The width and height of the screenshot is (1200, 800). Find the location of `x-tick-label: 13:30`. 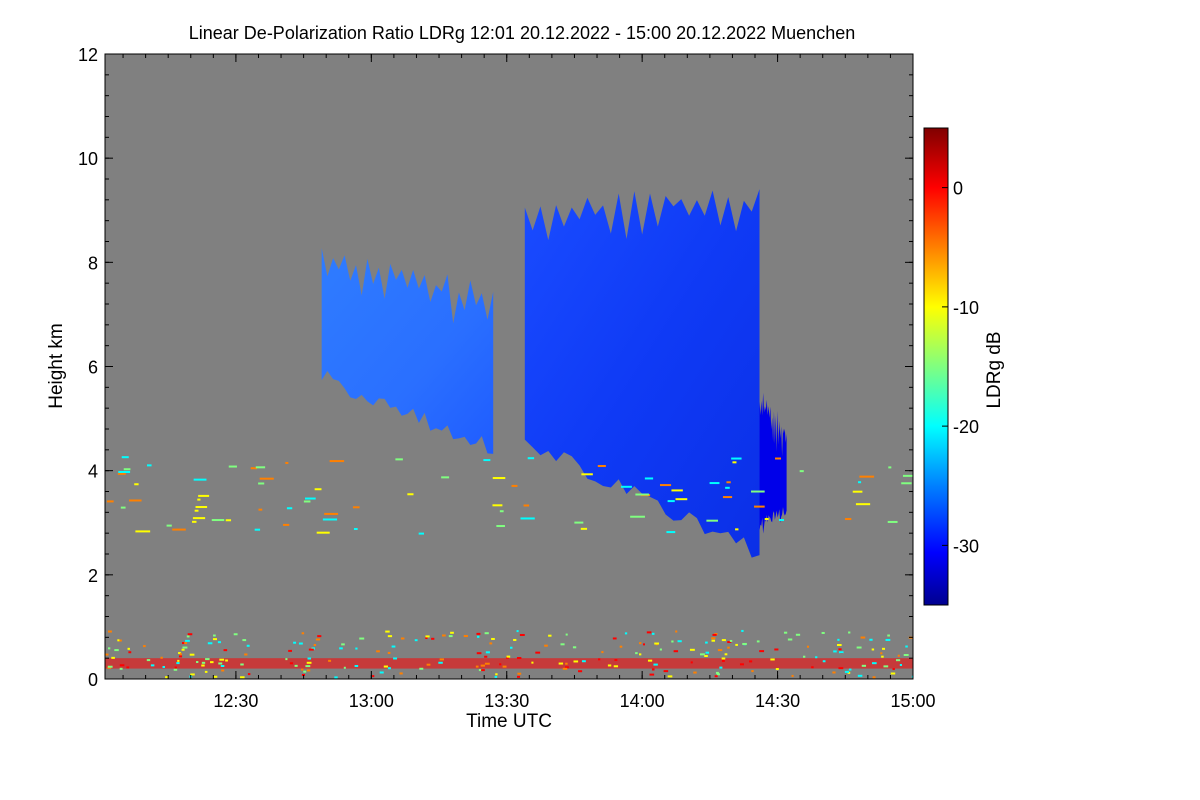

x-tick-label: 13:30 is located at coordinates (506, 701).